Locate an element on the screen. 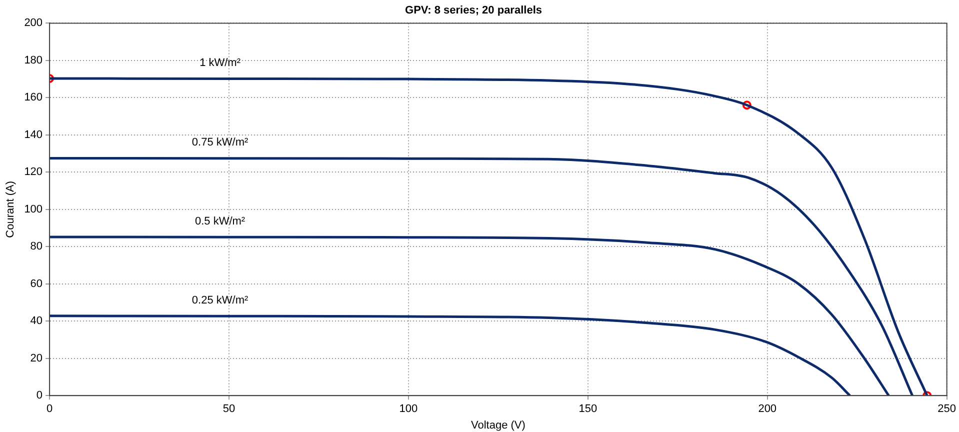 This screenshot has width=959, height=432. point is located at coordinates (747, 105).